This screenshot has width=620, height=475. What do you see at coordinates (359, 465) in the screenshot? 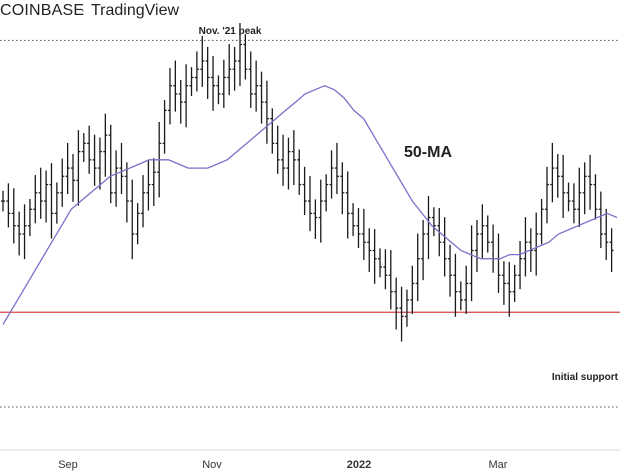
I see `x-tick-label: 2022` at bounding box center [359, 465].